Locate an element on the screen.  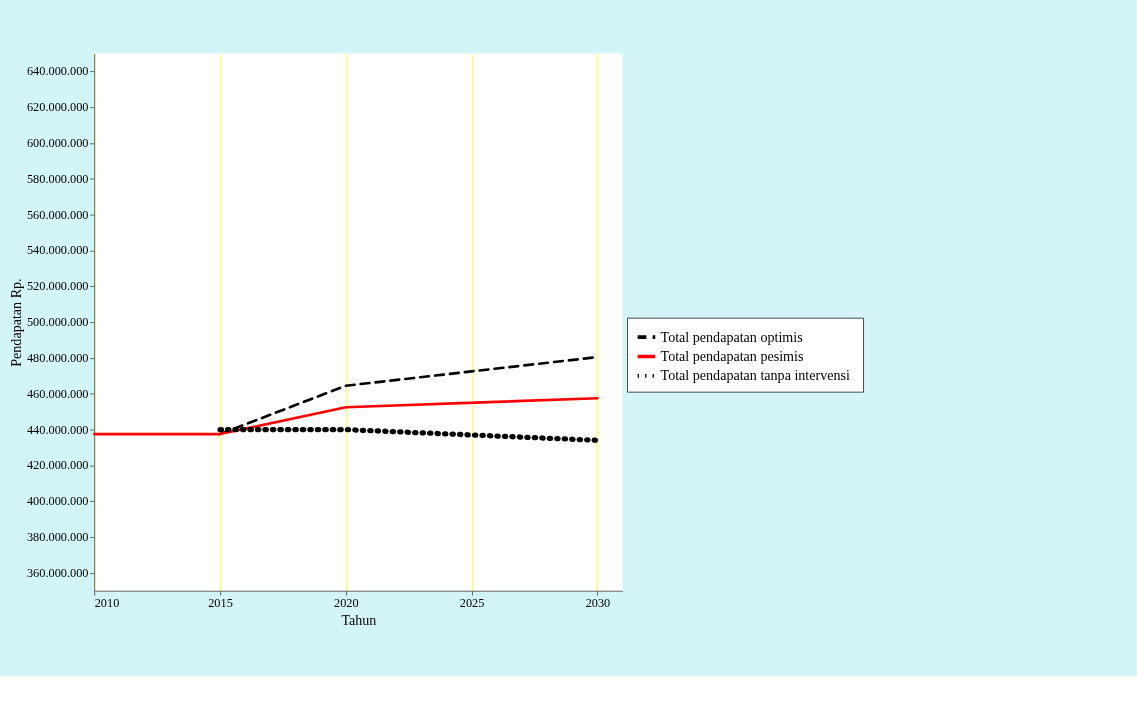
y-tick-label: 600.000.000 is located at coordinates (57, 143).